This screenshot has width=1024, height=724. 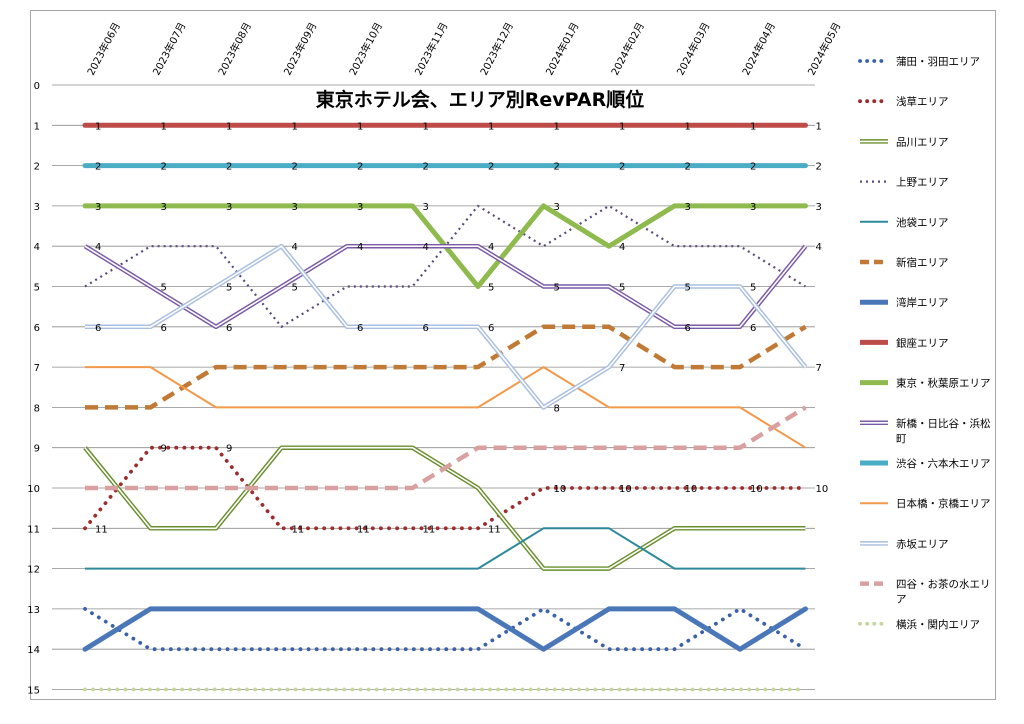 What do you see at coordinates (98, 247) in the screenshot?
I see `data-label: 4` at bounding box center [98, 247].